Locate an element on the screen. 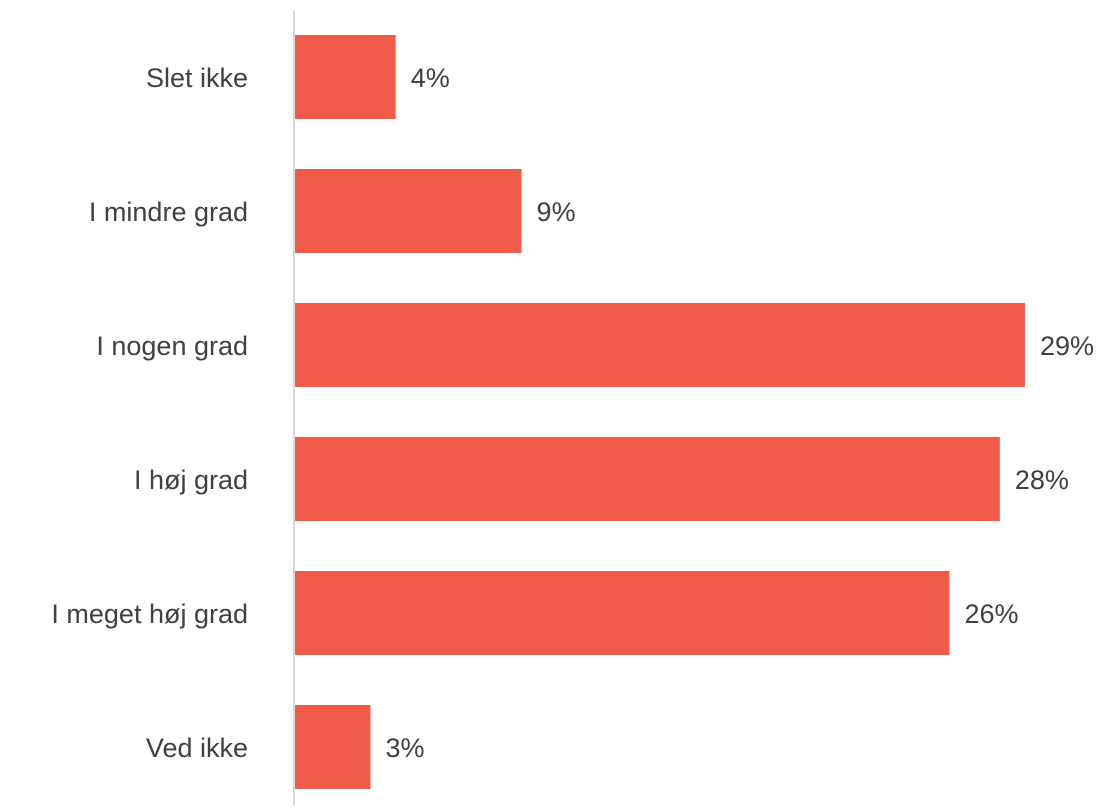 Image resolution: width=1117 pixels, height=809 pixels. category-label-2: I nogen grad is located at coordinates (172, 346).